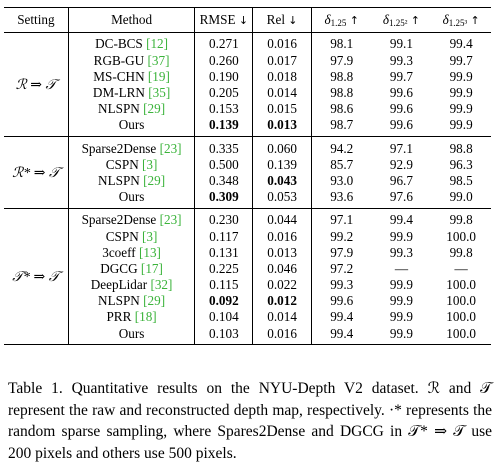  I want to click on method-label: Ours, so click(131, 197).